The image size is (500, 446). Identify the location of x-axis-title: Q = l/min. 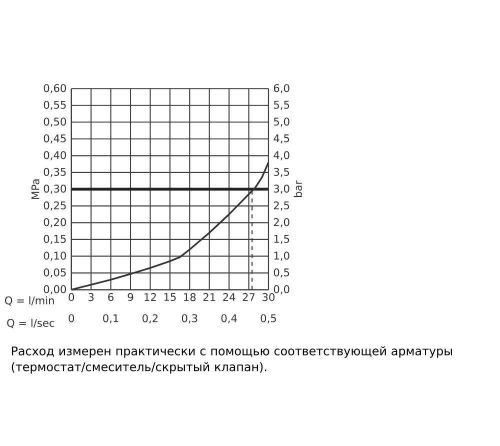
(29, 301).